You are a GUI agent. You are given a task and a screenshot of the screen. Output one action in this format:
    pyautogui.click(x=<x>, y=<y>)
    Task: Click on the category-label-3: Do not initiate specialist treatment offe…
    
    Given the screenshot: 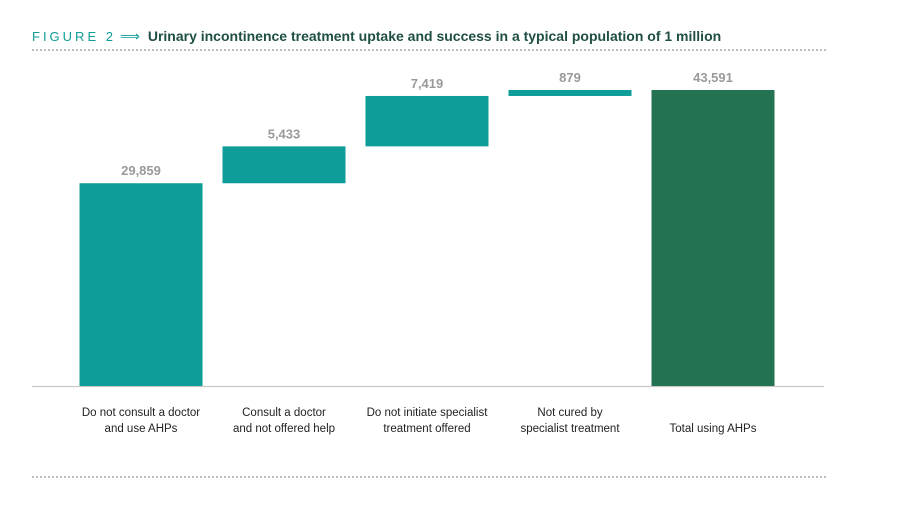 What is the action you would take?
    pyautogui.click(x=428, y=421)
    